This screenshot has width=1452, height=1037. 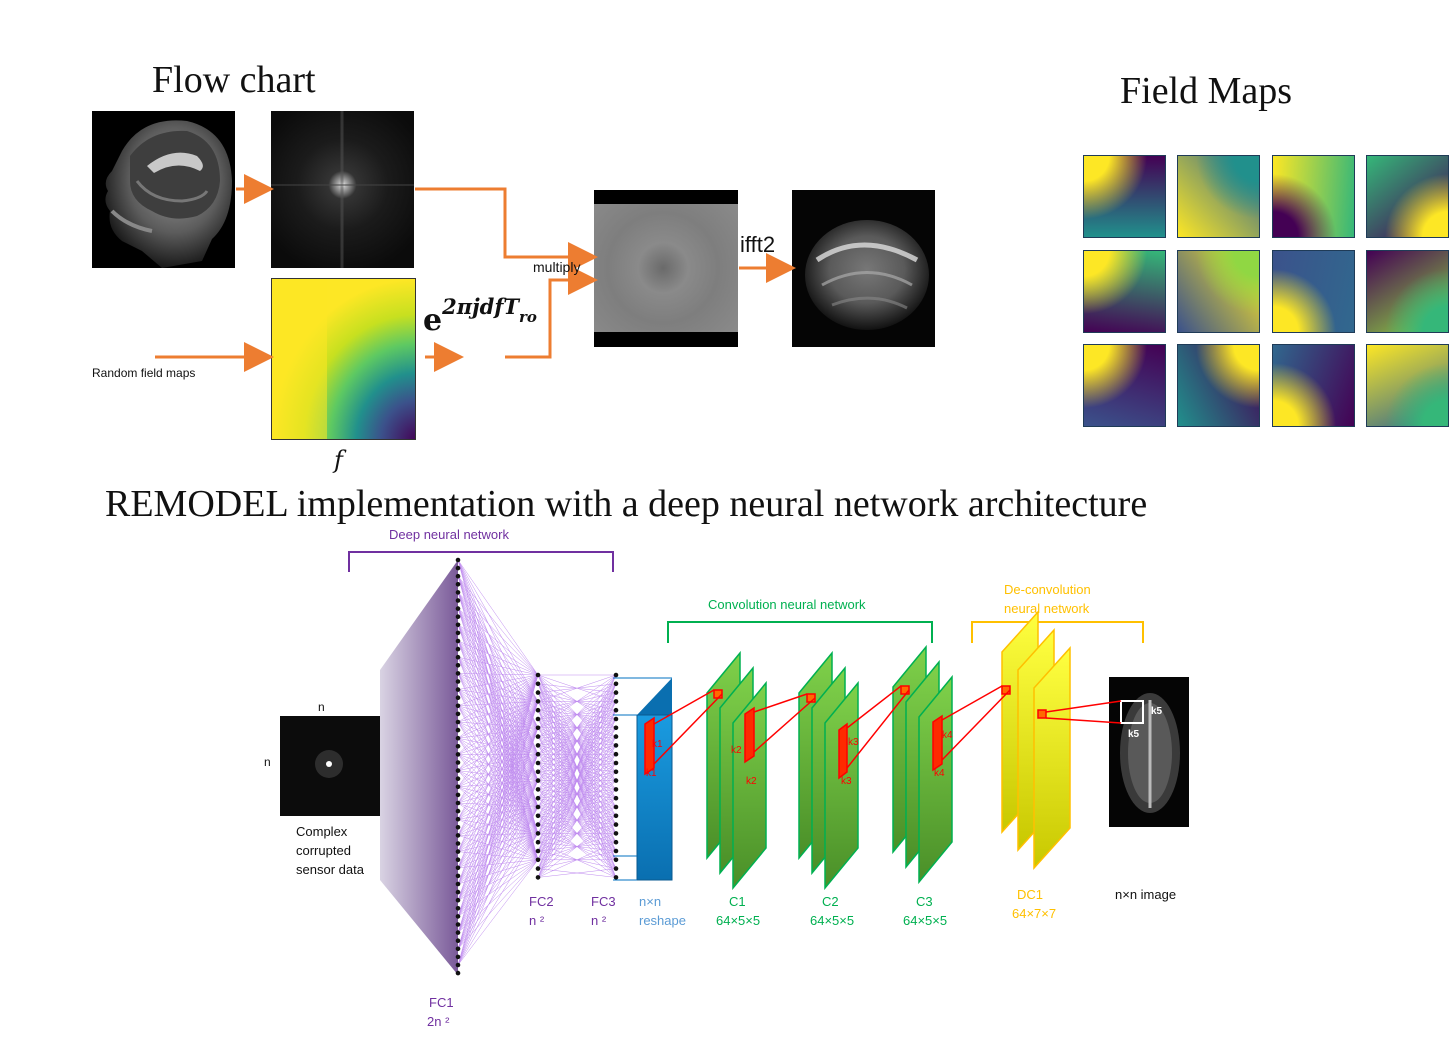 I want to click on k5-label-a: k5, so click(x=1157, y=711).